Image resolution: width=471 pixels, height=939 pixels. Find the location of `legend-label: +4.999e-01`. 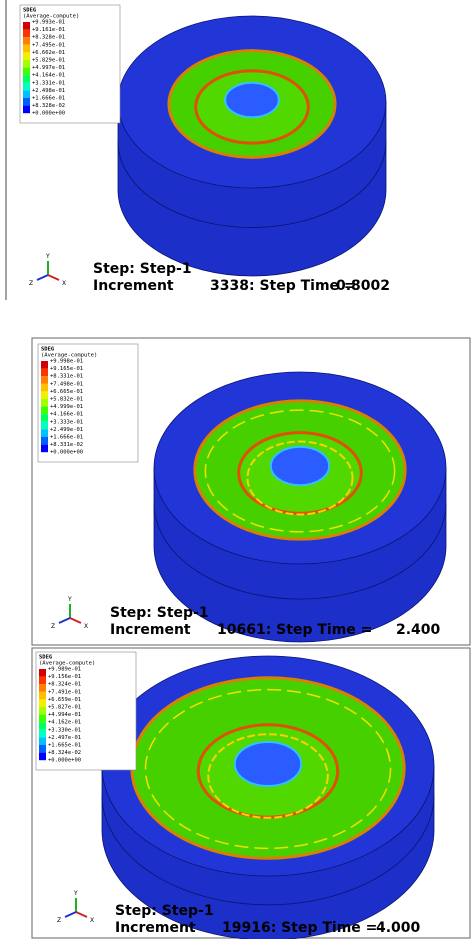

legend-label: +4.999e-01 is located at coordinates (66, 407).